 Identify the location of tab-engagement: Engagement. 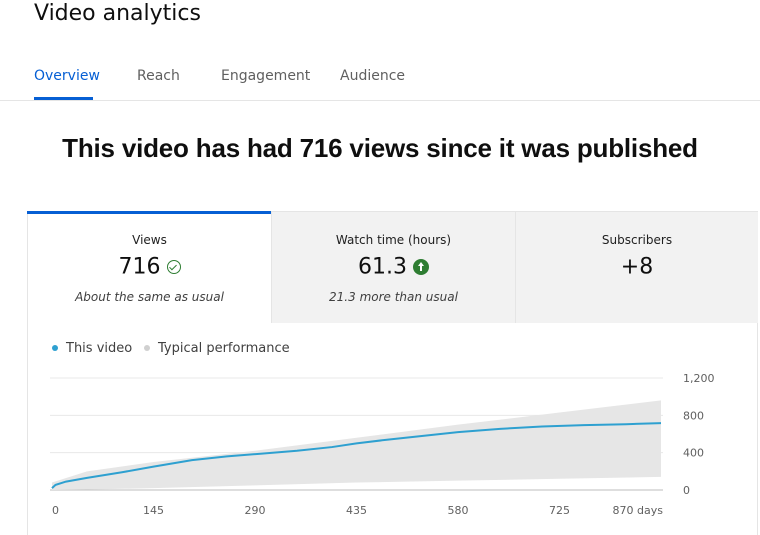
(266, 76).